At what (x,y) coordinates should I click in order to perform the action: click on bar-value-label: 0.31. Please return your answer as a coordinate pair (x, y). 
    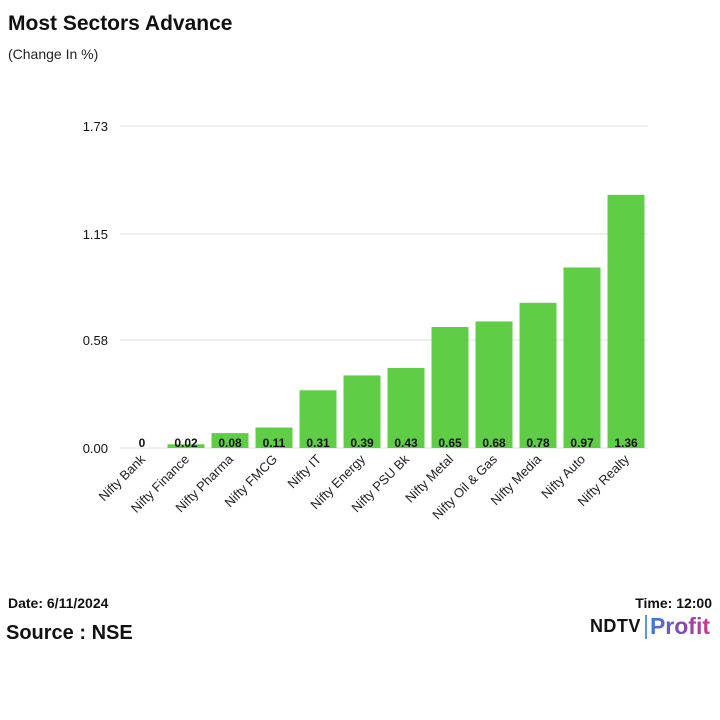
    Looking at the image, I should click on (318, 443).